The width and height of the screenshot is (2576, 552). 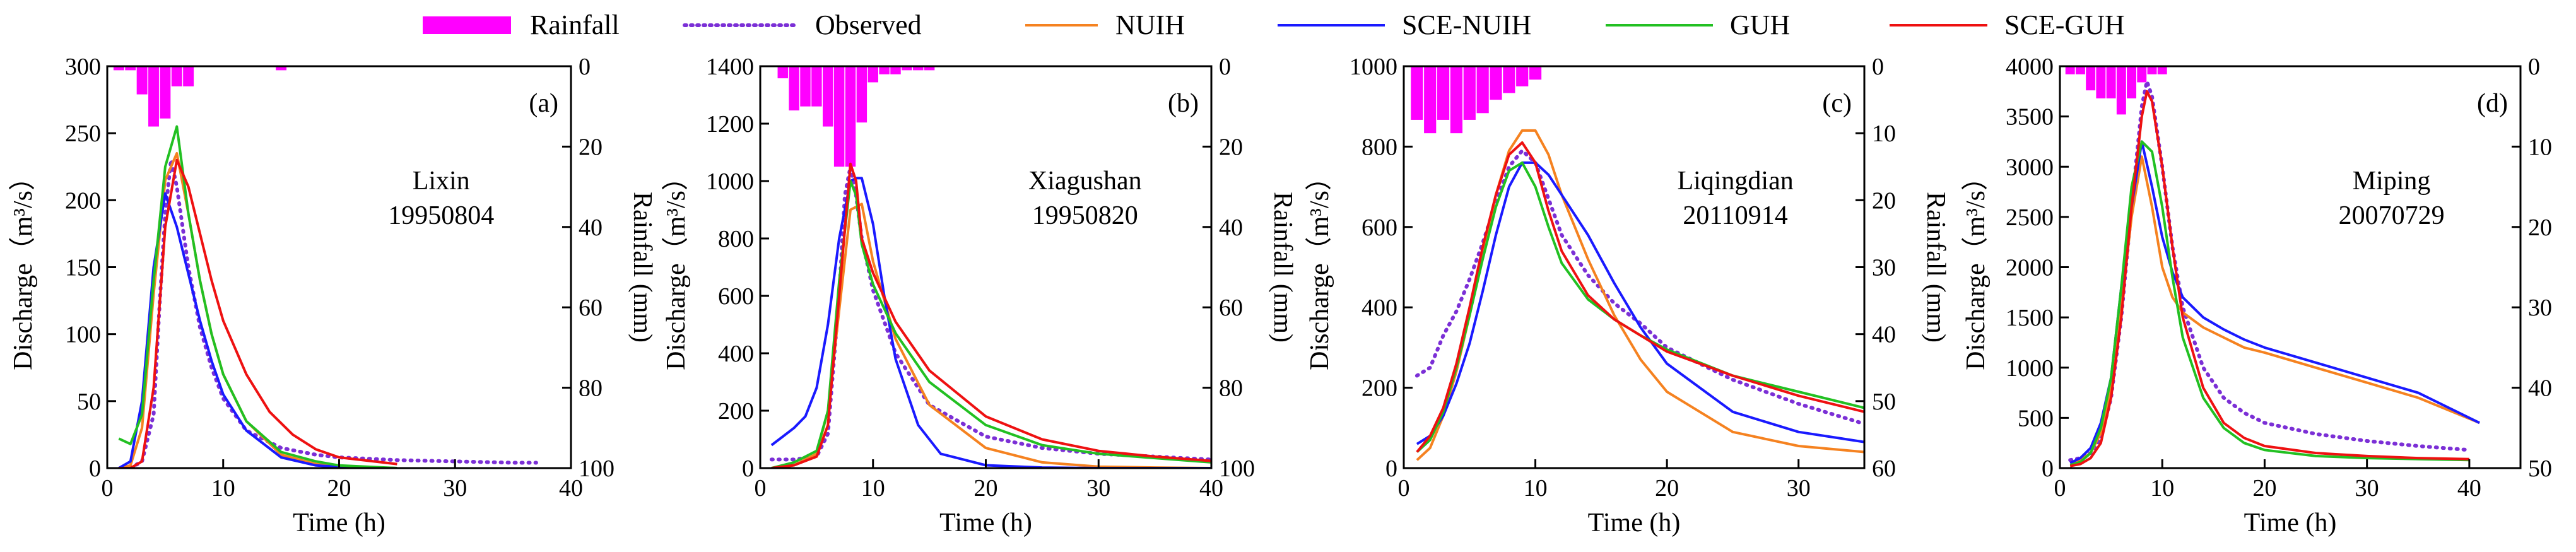 What do you see at coordinates (83, 134) in the screenshot?
I see `y-tick-label: 250` at bounding box center [83, 134].